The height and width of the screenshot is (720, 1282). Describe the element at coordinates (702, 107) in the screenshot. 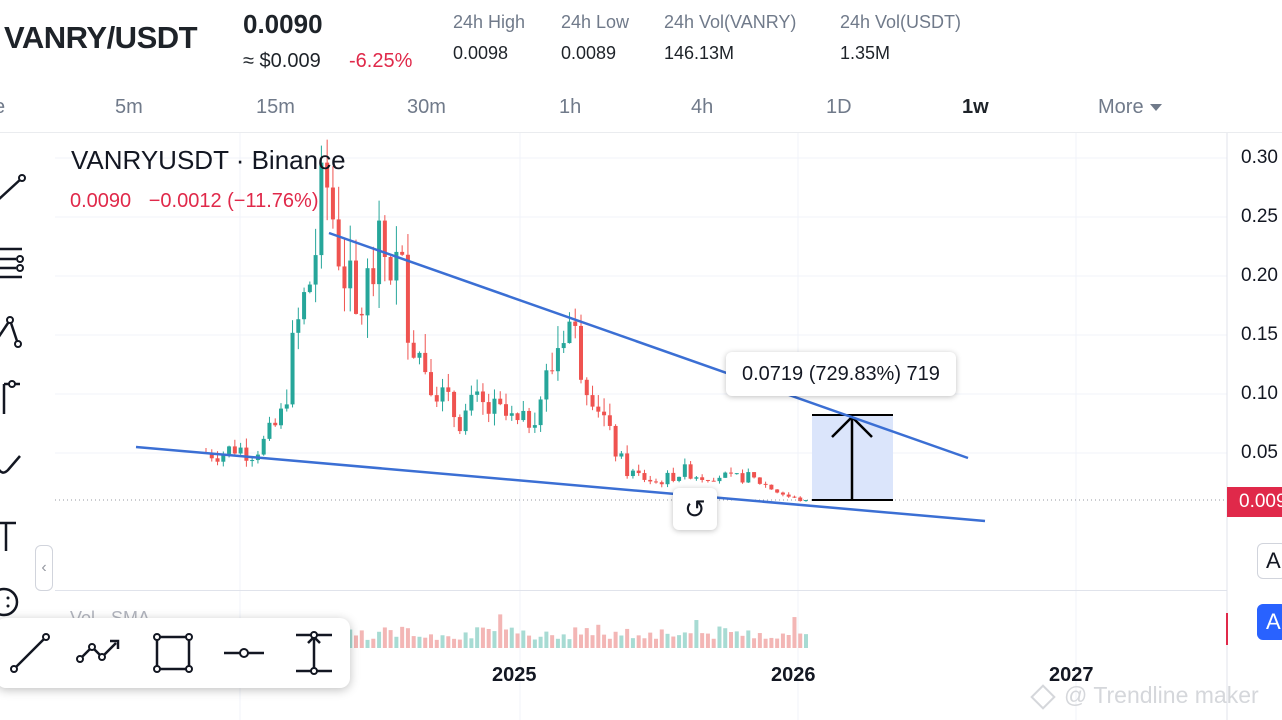

I see `tf-4h: 4h` at that location.